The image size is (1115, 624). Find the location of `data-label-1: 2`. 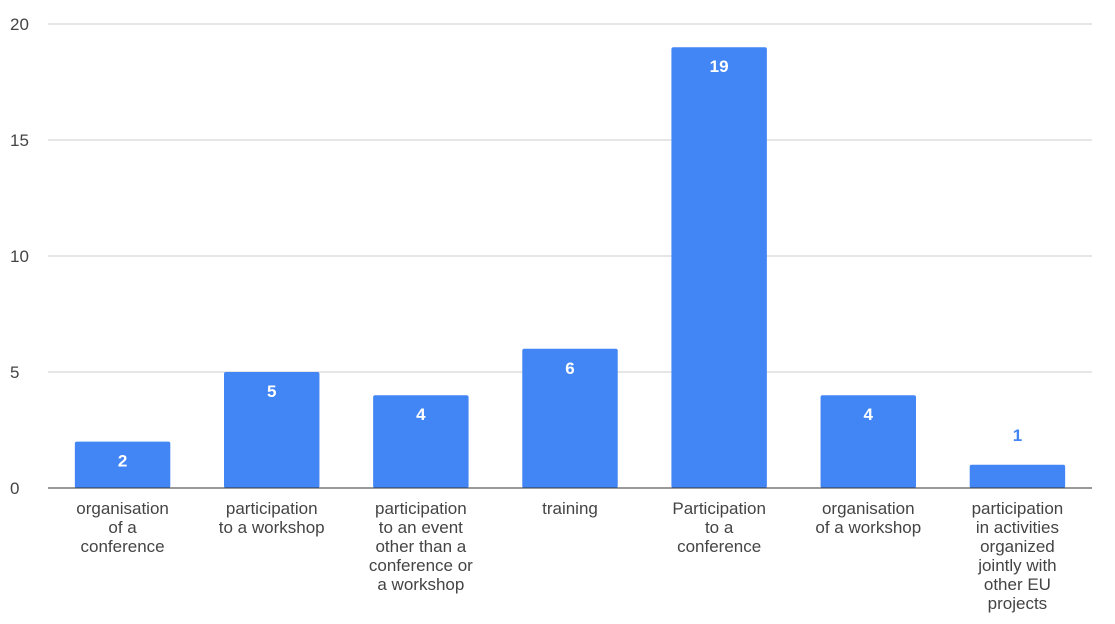

data-label-1: 2 is located at coordinates (122, 461).